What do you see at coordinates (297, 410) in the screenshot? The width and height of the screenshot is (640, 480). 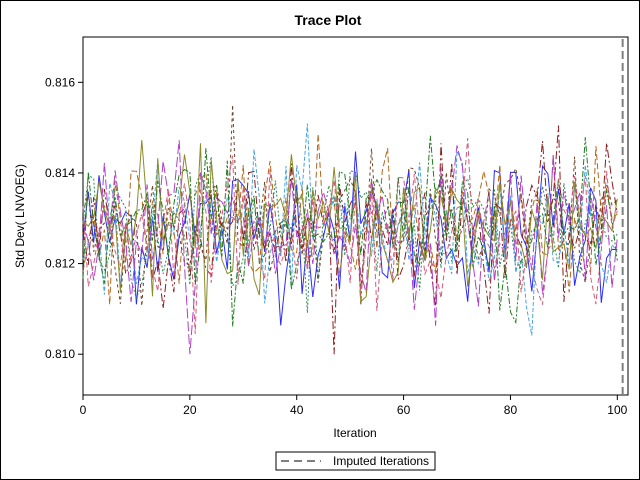 I see `x-tick-label: 40` at bounding box center [297, 410].